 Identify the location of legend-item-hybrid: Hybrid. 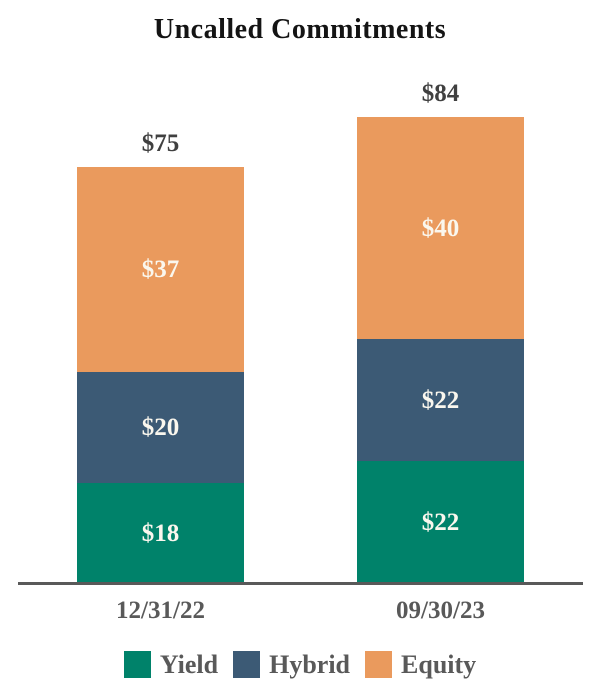
(291, 664).